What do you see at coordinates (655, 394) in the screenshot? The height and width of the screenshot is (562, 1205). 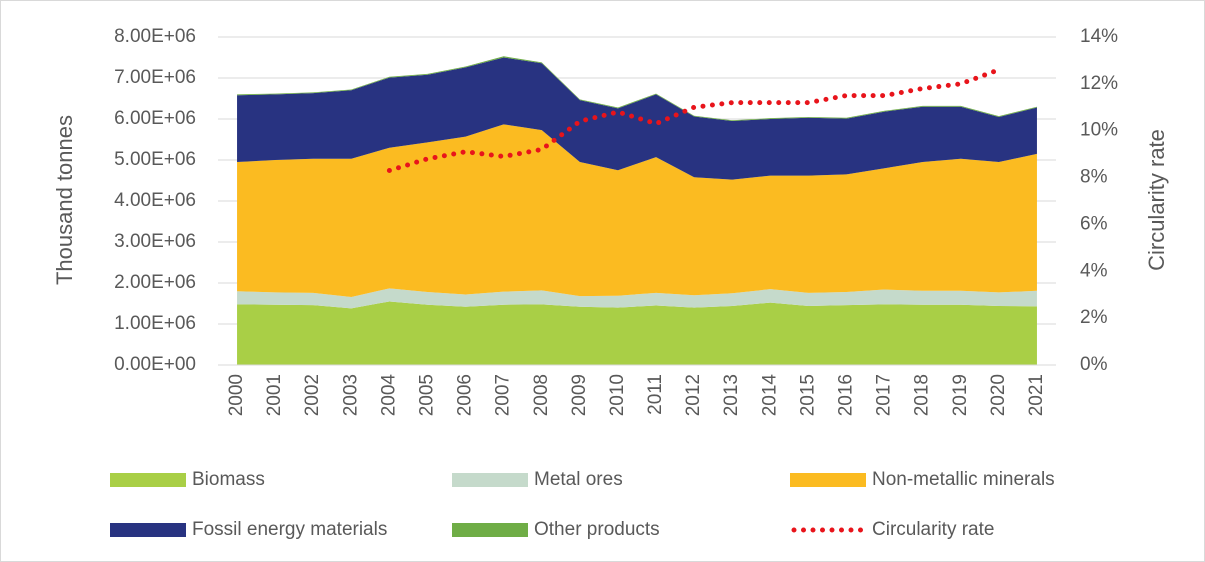 I see `x-tick-label: 2011` at bounding box center [655, 394].